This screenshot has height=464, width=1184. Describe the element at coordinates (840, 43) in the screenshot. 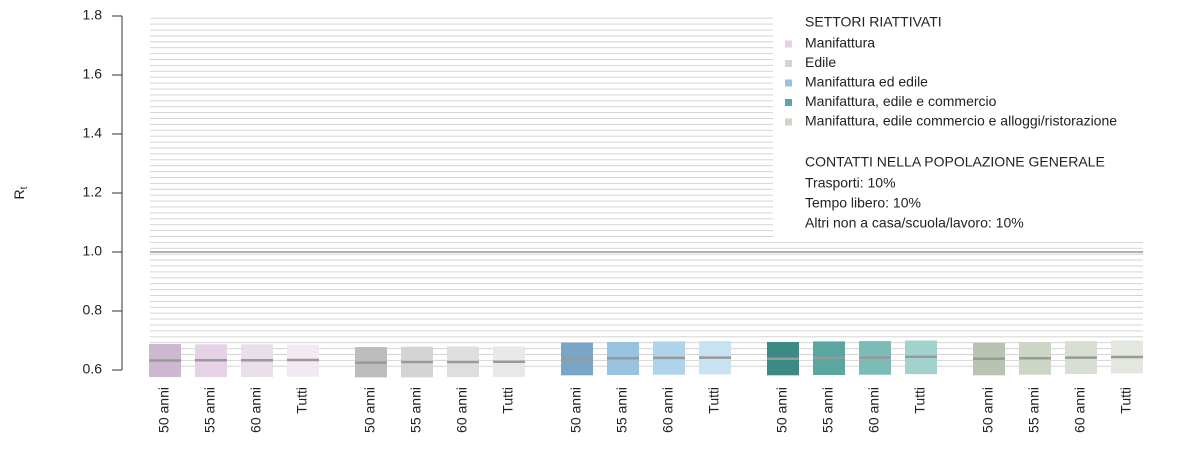

I see `legend-label: Manifattura` at that location.